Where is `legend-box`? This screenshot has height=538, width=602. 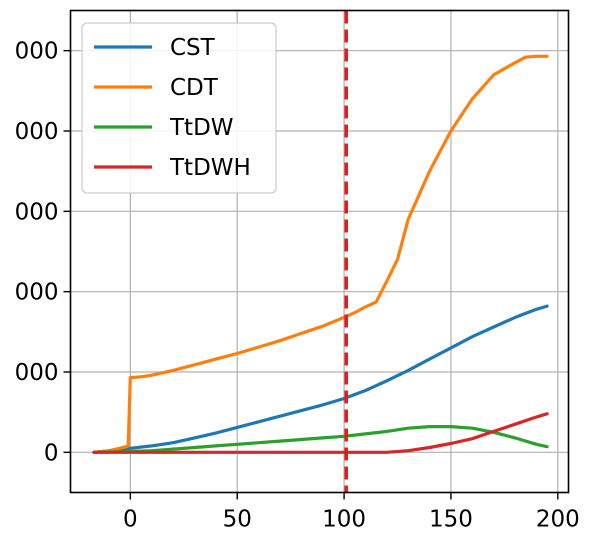
legend-box is located at coordinates (179, 108).